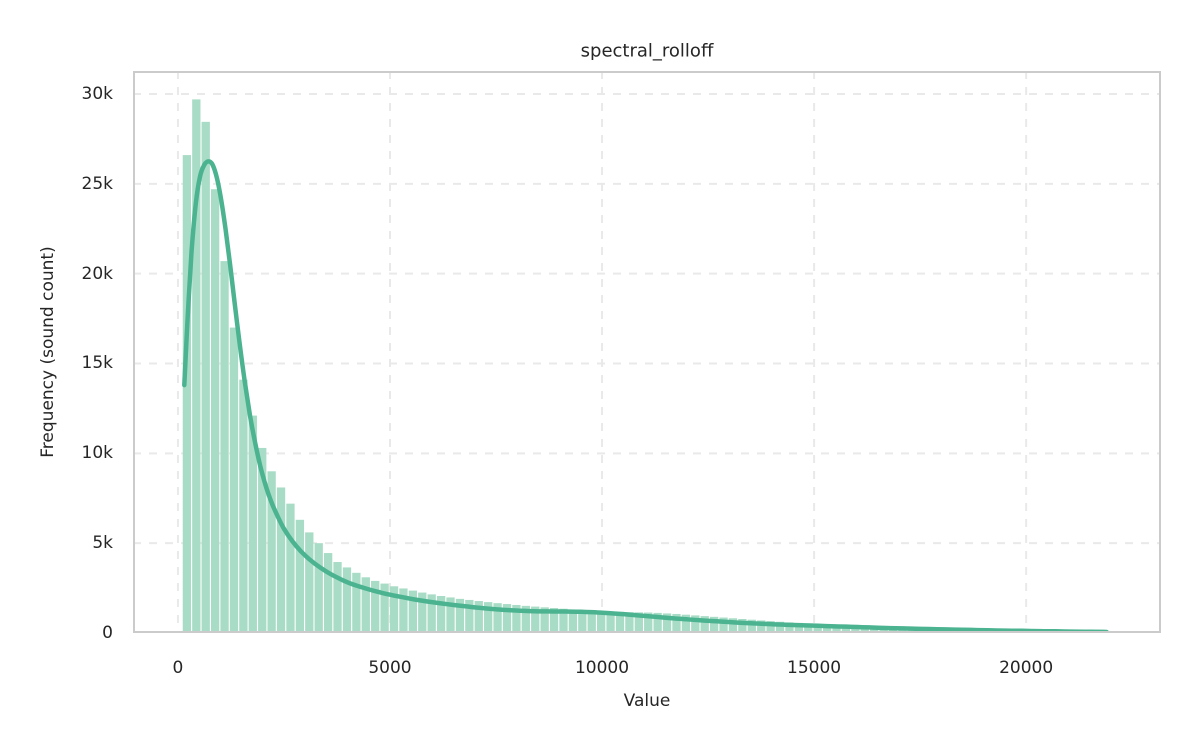 This screenshot has width=1200, height=750. What do you see at coordinates (602, 668) in the screenshot?
I see `x-tick-label: 10000` at bounding box center [602, 668].